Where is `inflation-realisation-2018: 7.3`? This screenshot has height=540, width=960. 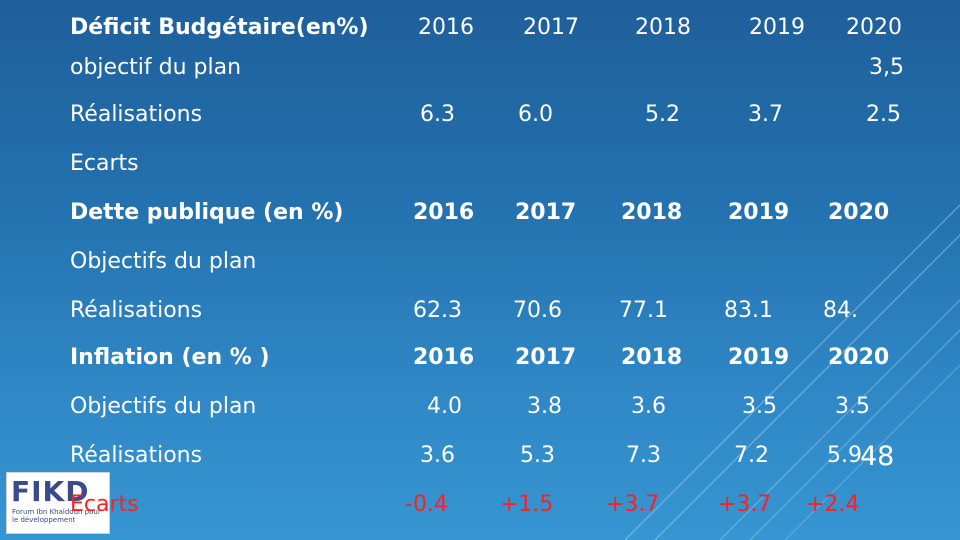 inflation-realisation-2018: 7.3 is located at coordinates (643, 455).